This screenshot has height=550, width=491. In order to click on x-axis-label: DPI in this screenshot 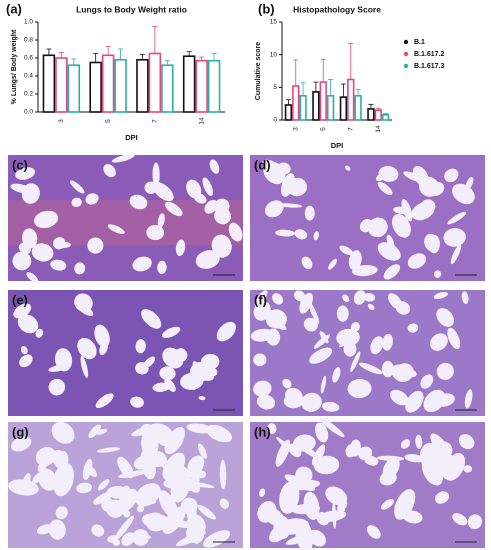, I will do `click(131, 137)`.